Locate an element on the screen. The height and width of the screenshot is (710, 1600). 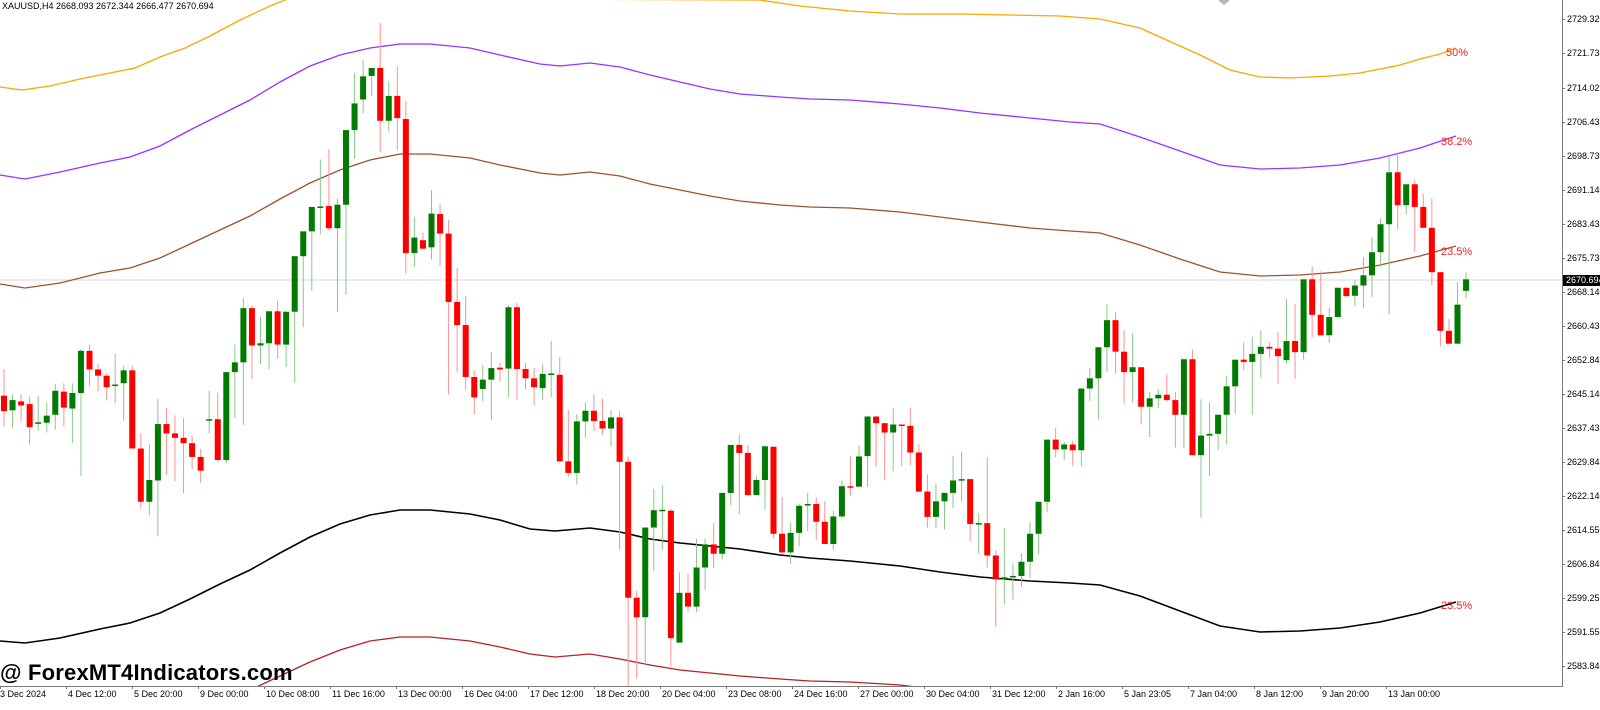
time-tick-label: 11 Dec 16:00 is located at coordinates (358, 694).